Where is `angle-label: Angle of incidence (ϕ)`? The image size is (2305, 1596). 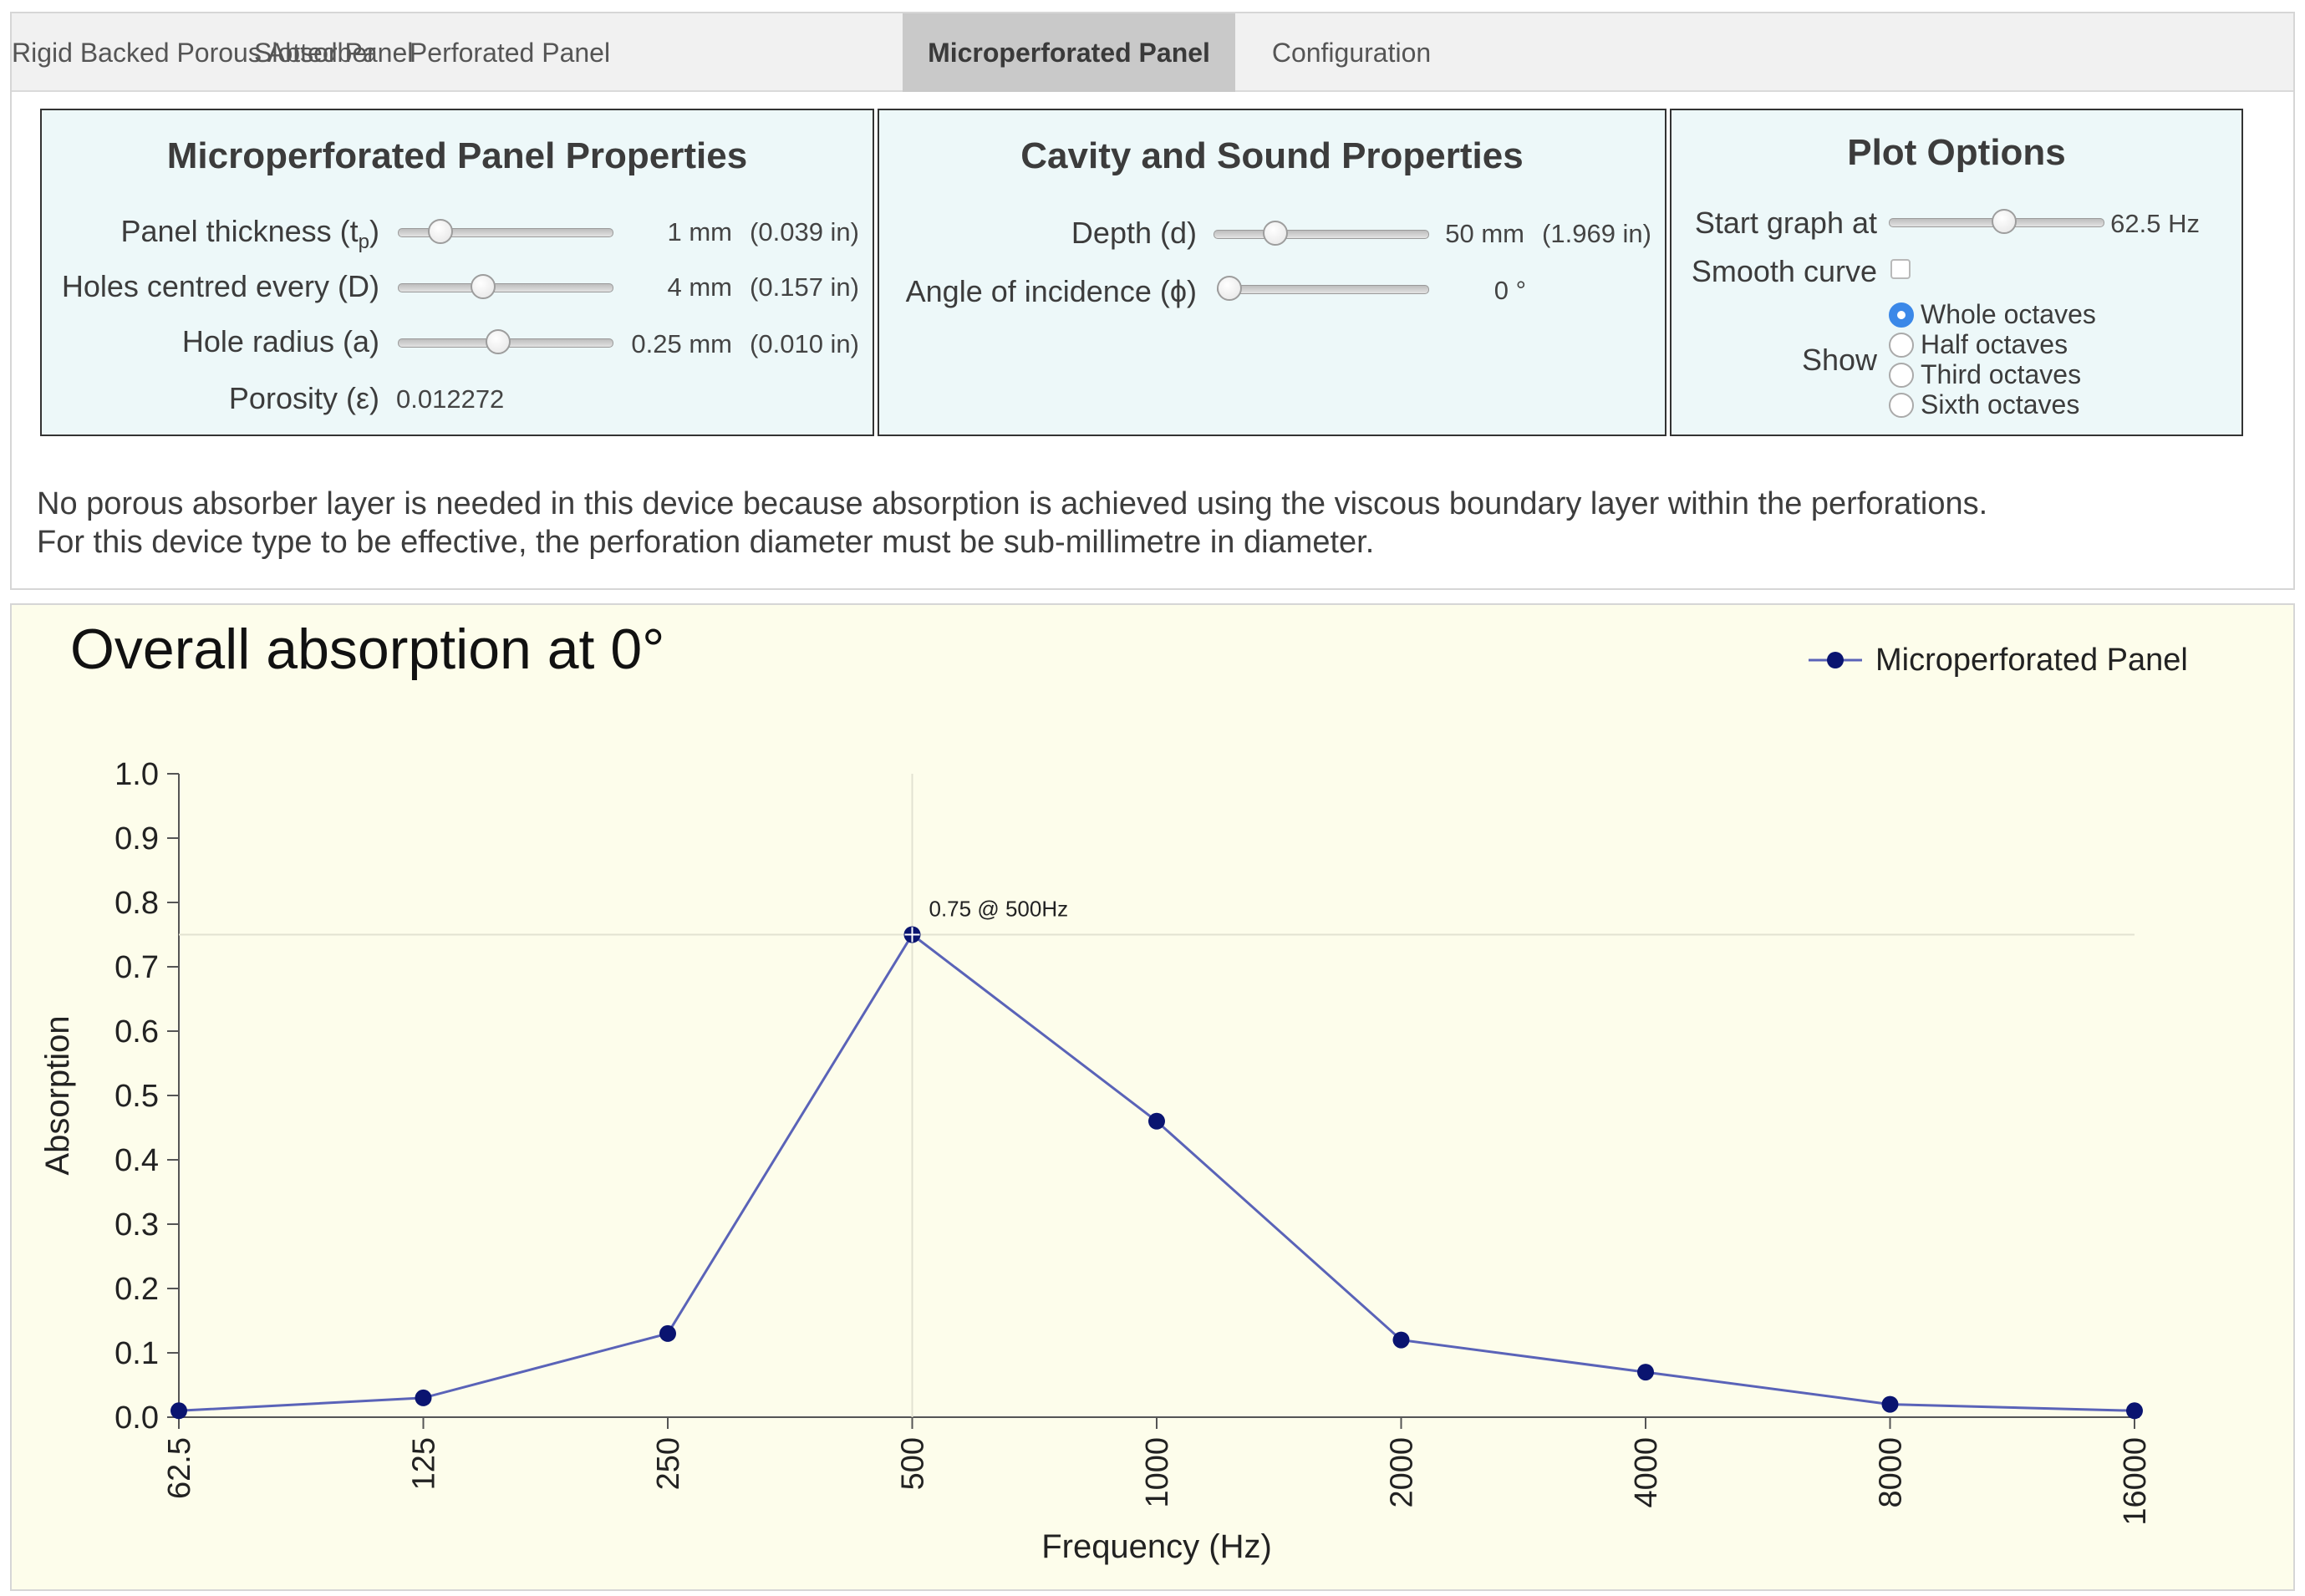
angle-label: Angle of incidence (ϕ) is located at coordinates (1051, 291).